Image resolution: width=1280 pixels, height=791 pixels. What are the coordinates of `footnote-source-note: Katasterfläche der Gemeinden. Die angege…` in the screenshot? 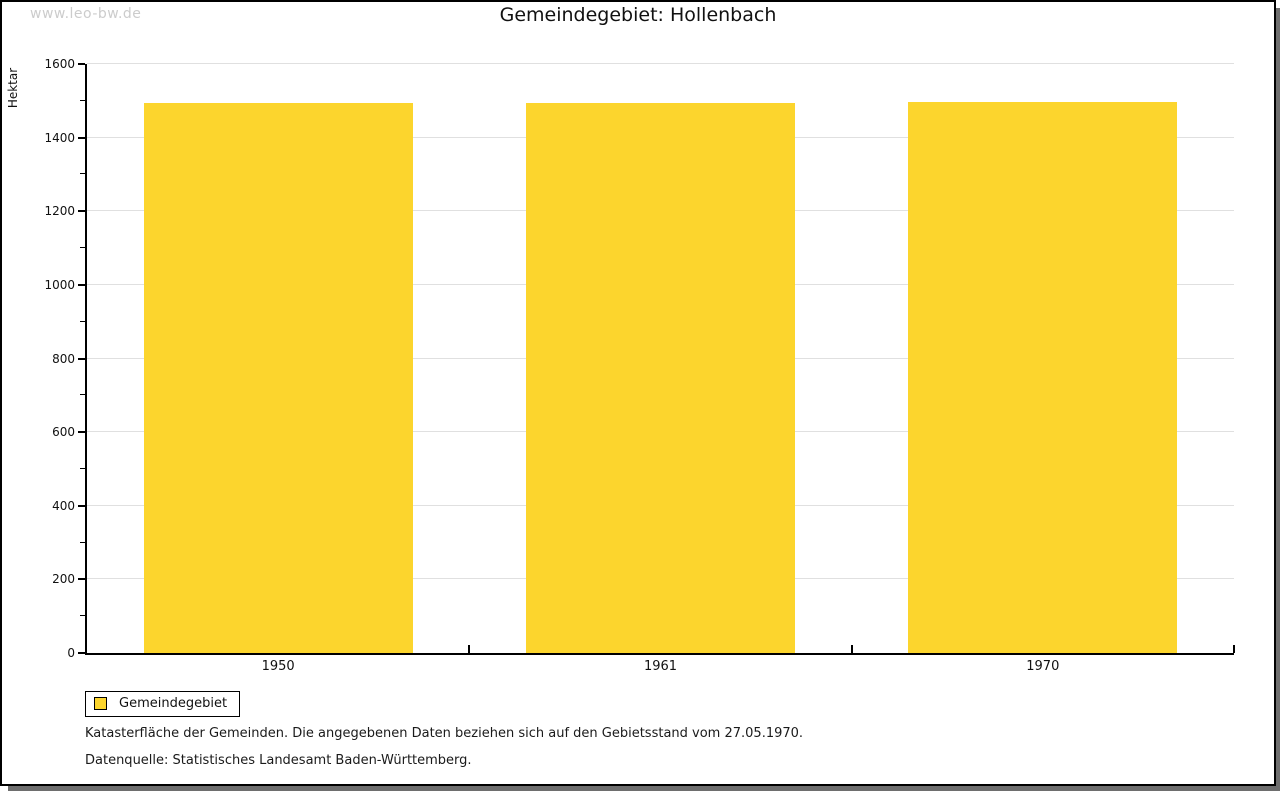 It's located at (444, 733).